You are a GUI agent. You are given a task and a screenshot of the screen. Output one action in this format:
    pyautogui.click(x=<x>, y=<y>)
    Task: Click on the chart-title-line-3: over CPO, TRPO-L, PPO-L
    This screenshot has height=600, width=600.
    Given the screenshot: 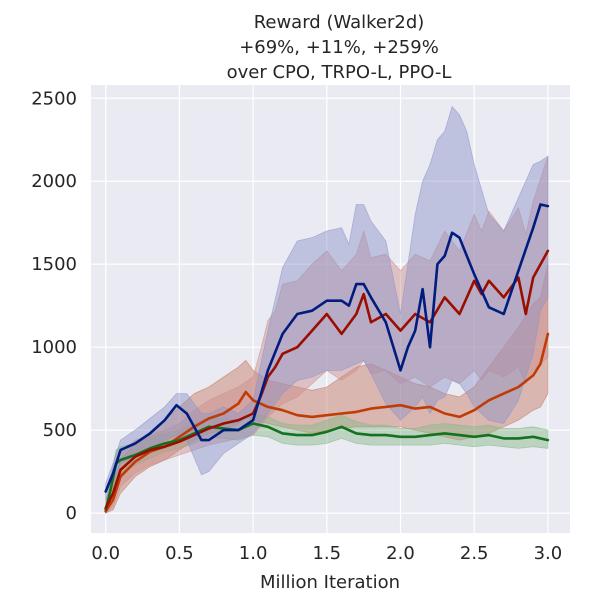 What is the action you would take?
    pyautogui.click(x=339, y=72)
    